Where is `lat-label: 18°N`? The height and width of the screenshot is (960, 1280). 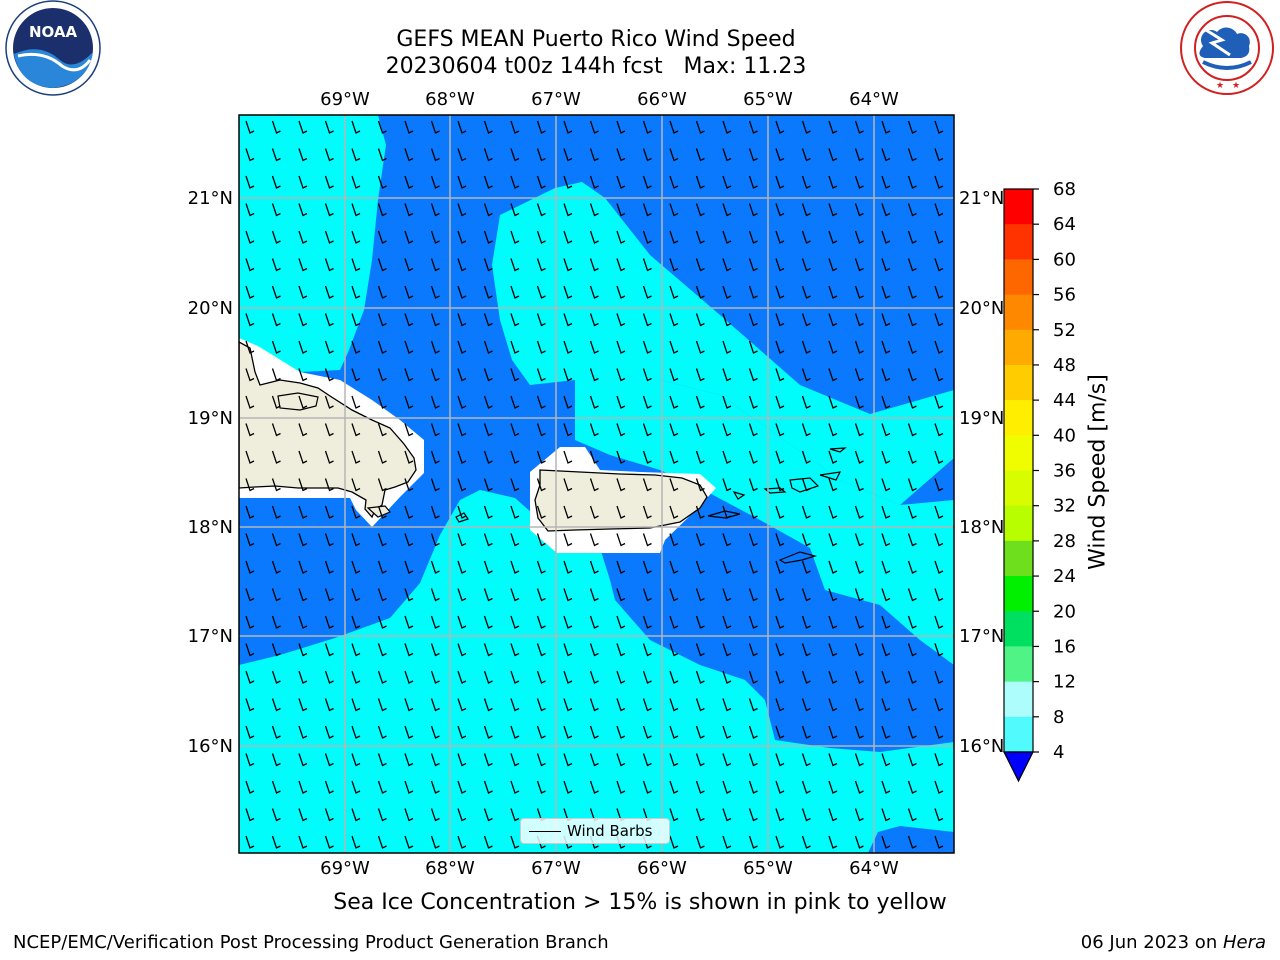
lat-label: 18°N is located at coordinates (981, 527).